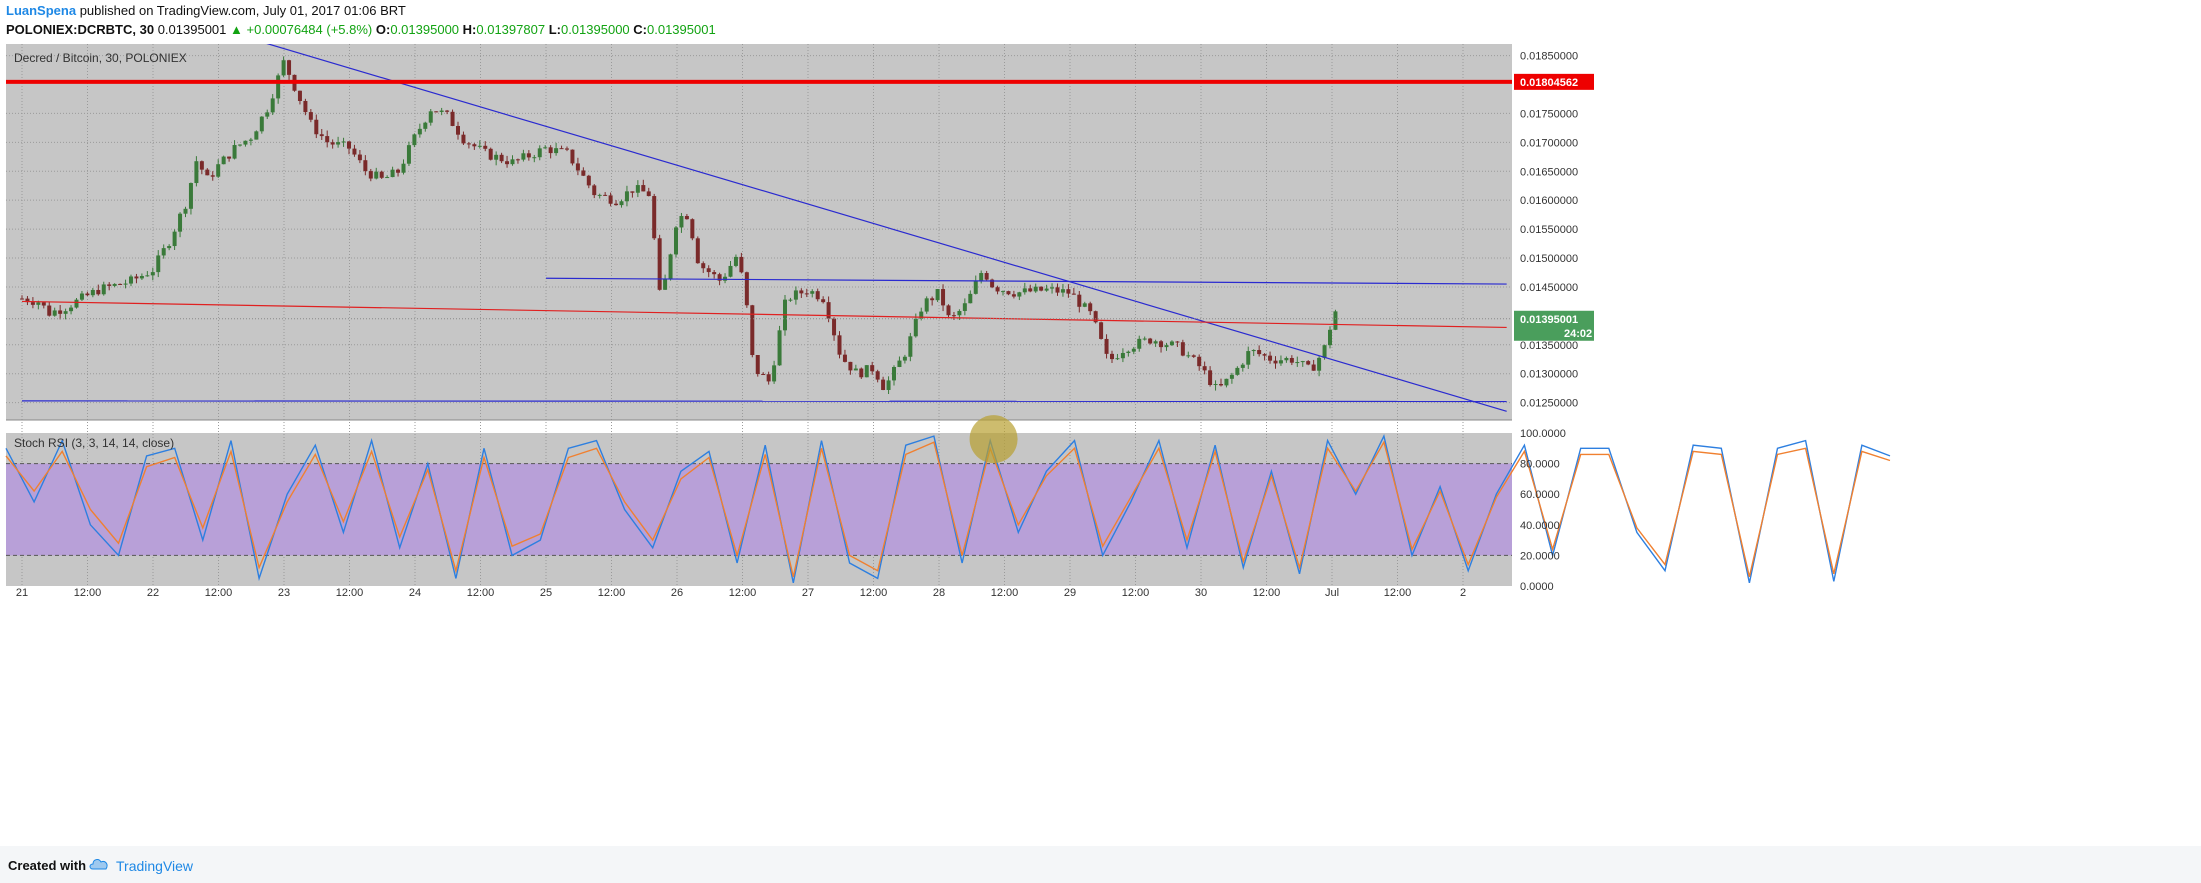 The height and width of the screenshot is (883, 2201). What do you see at coordinates (681, 29) in the screenshot?
I see `close-value: 0.01395001` at bounding box center [681, 29].